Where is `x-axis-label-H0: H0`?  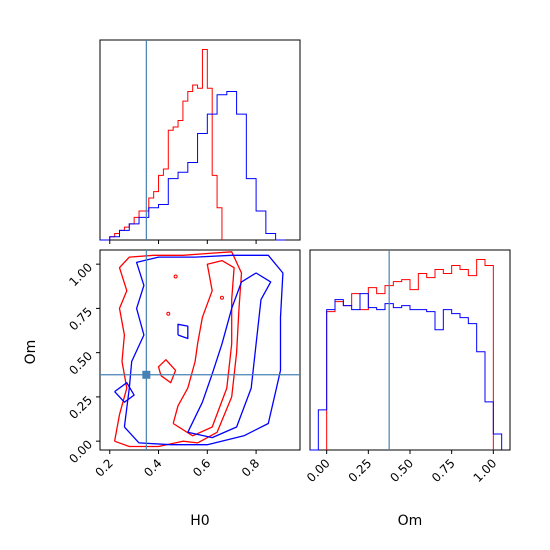
x-axis-label-H0: H0 is located at coordinates (199, 521).